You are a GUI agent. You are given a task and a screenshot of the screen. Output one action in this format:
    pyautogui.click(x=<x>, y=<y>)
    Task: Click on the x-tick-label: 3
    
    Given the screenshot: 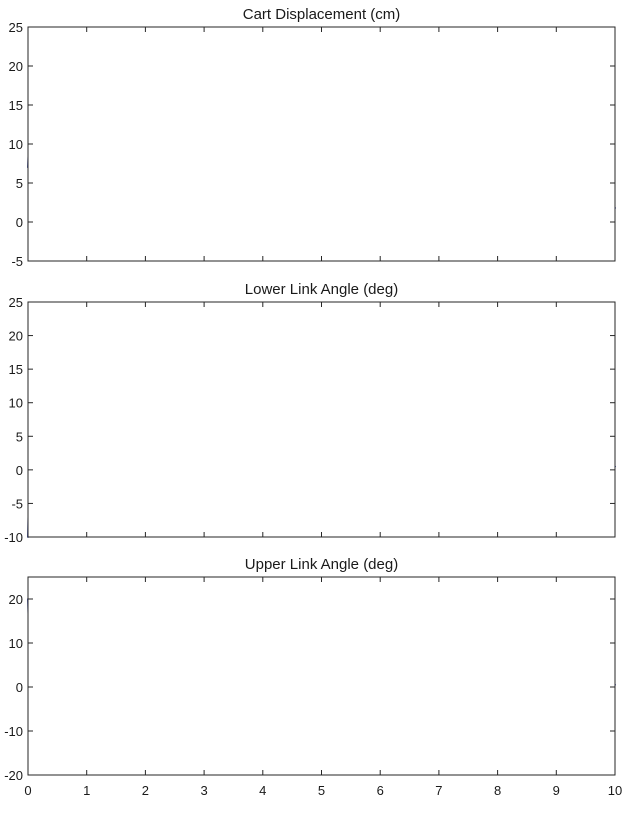 What is the action you would take?
    pyautogui.click(x=203, y=790)
    